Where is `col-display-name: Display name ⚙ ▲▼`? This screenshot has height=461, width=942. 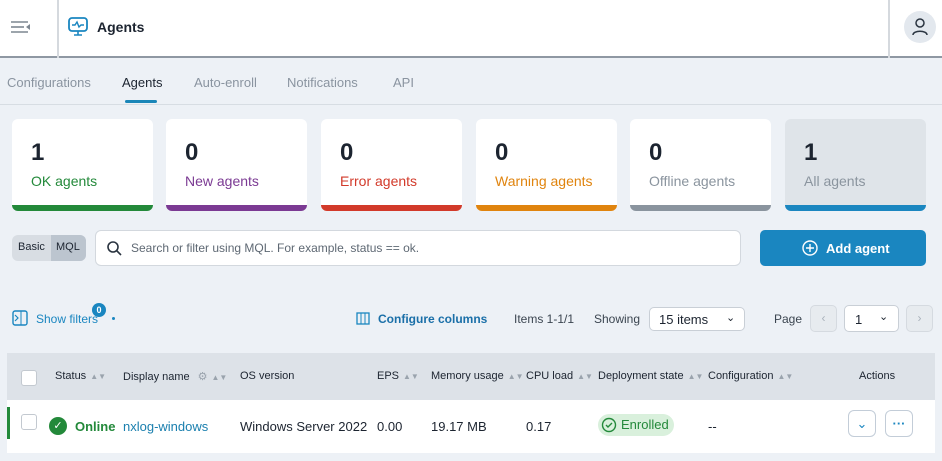
col-display-name: Display name ⚙ ▲▼ is located at coordinates (175, 376).